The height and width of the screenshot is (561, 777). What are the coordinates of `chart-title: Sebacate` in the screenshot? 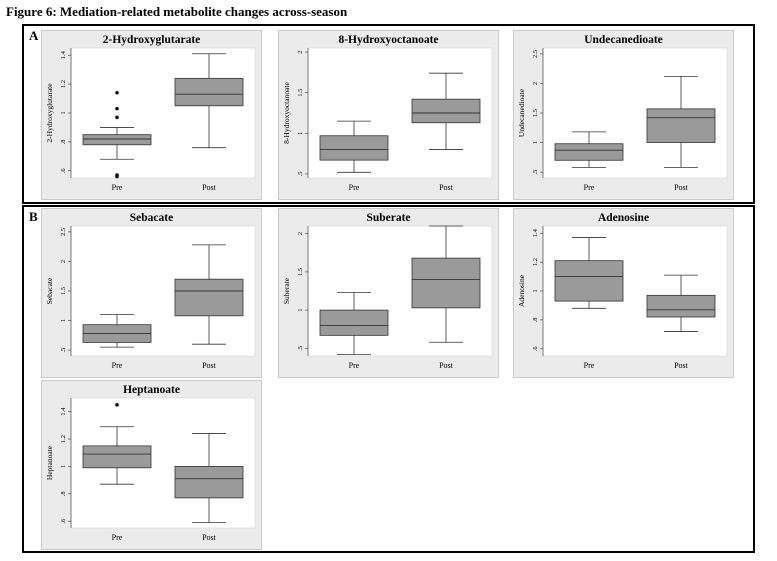 It's located at (151, 218).